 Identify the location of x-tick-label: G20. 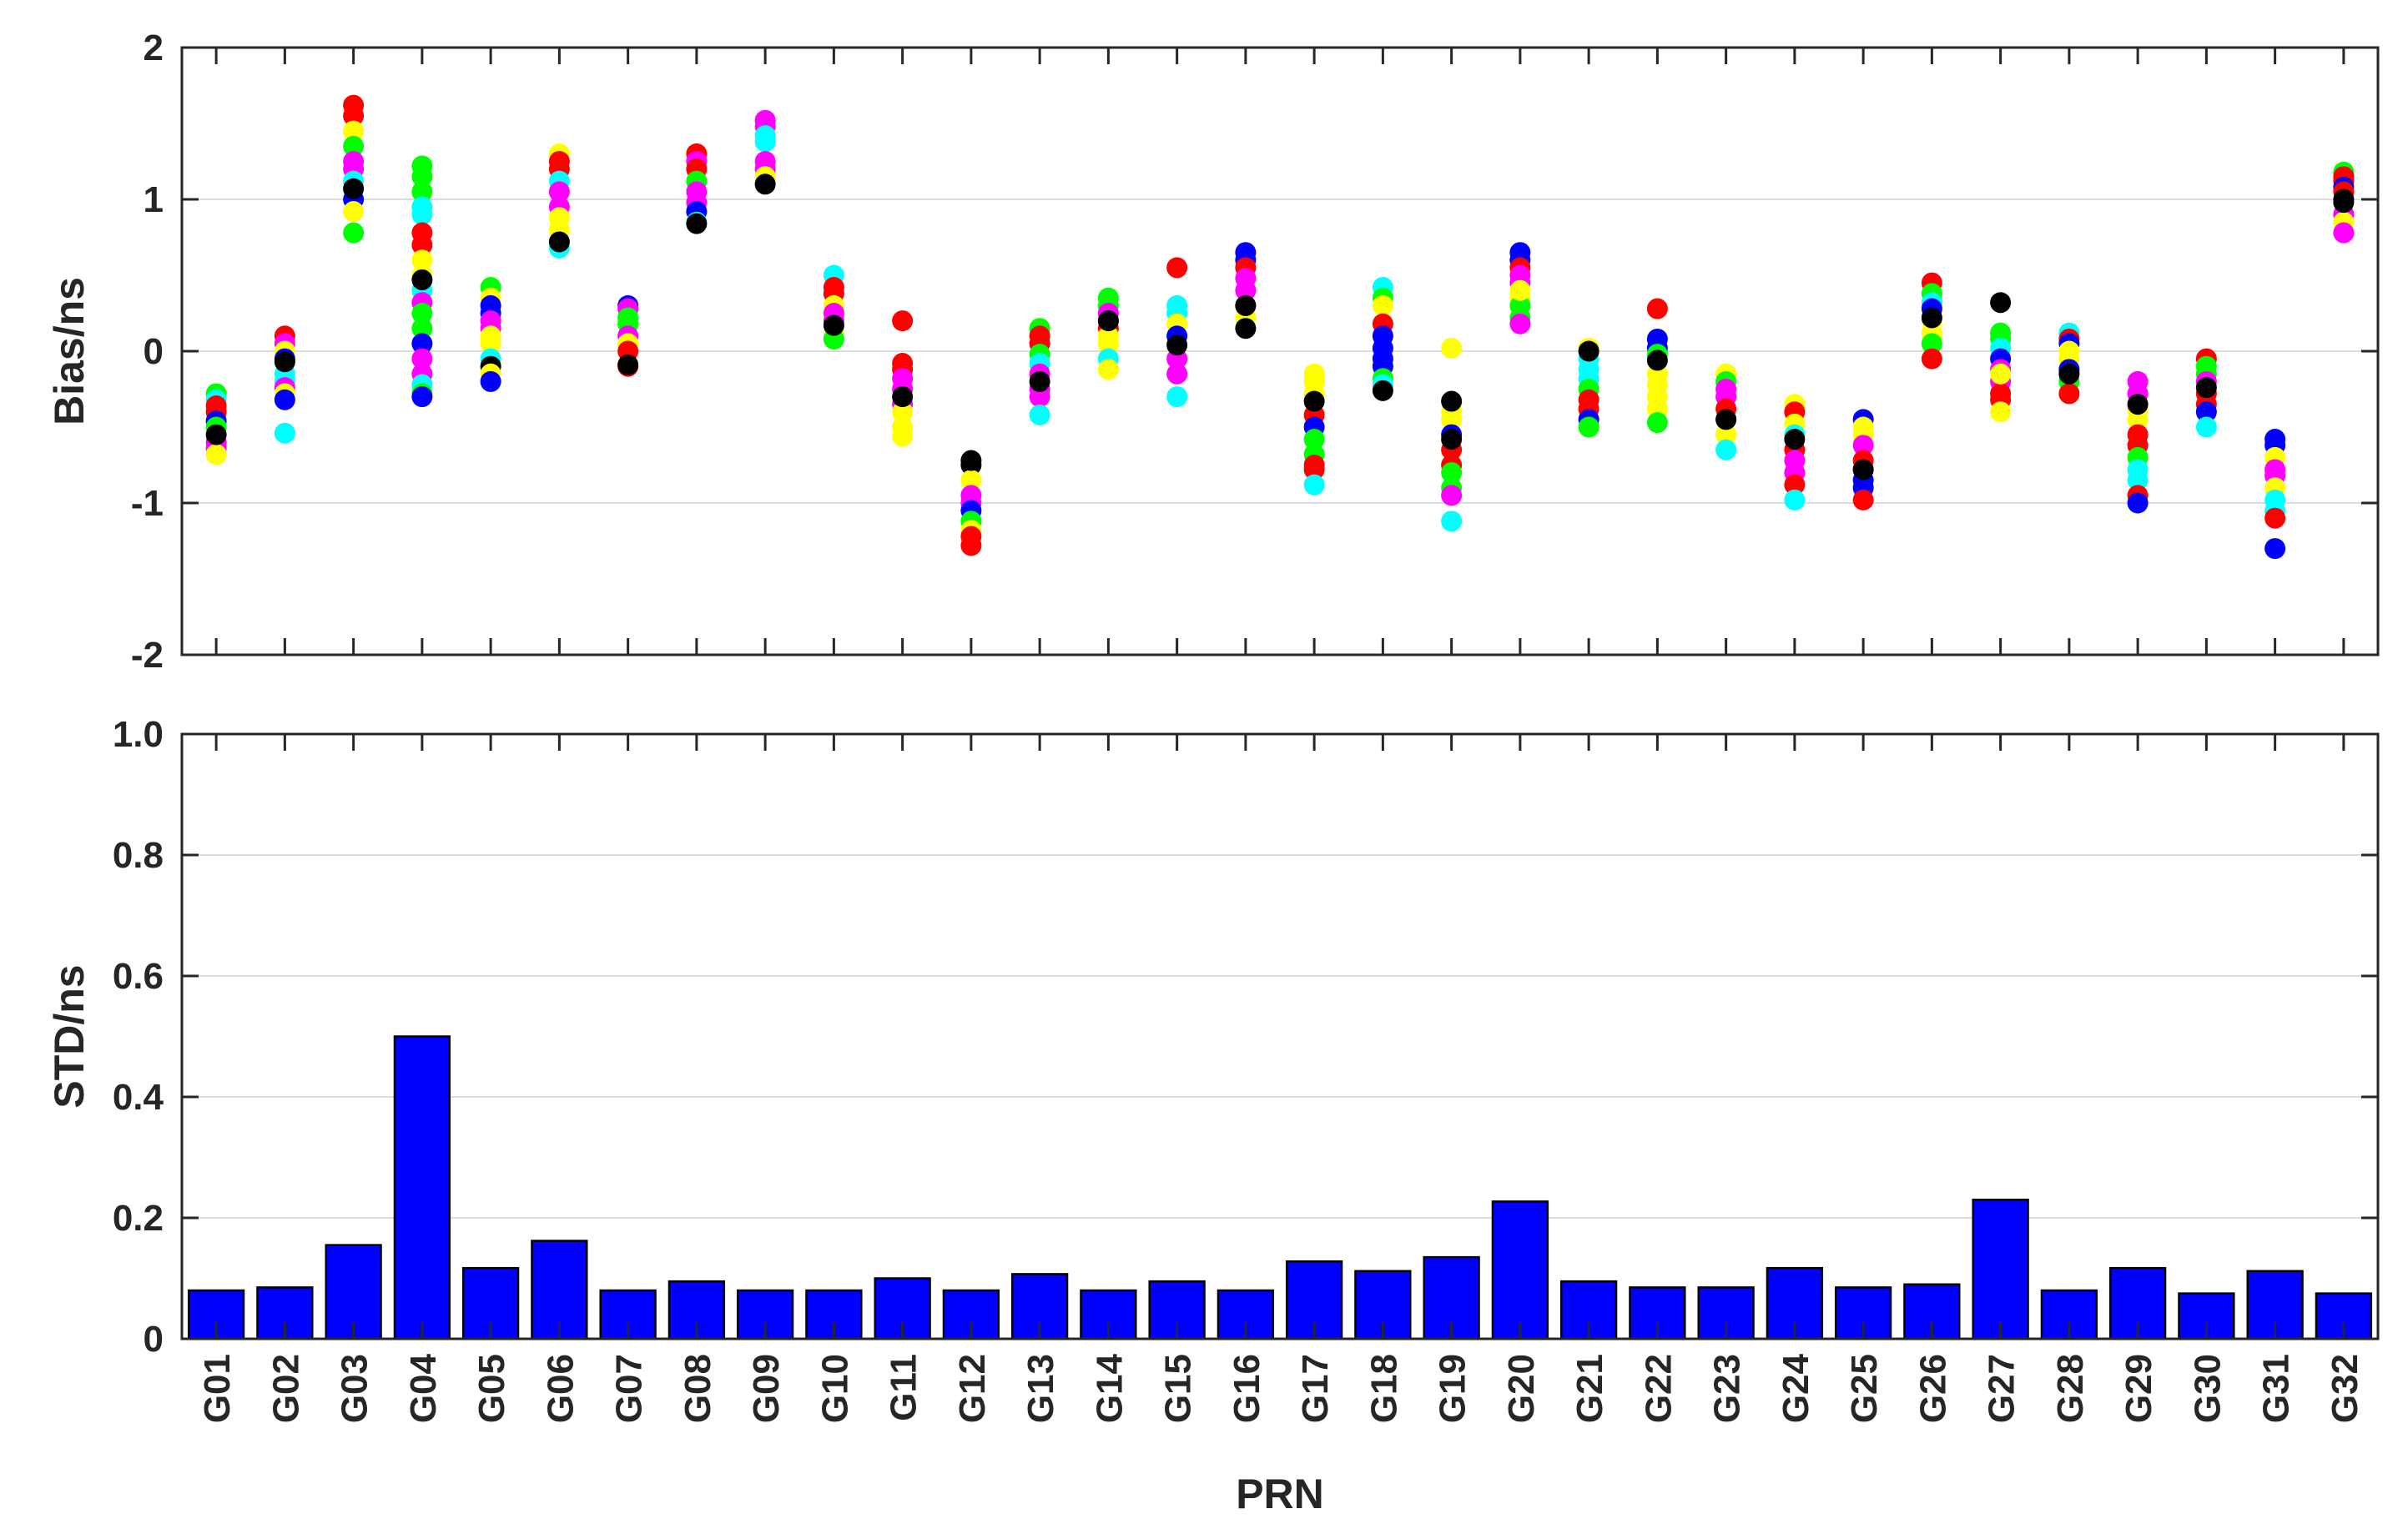
(1521, 1388).